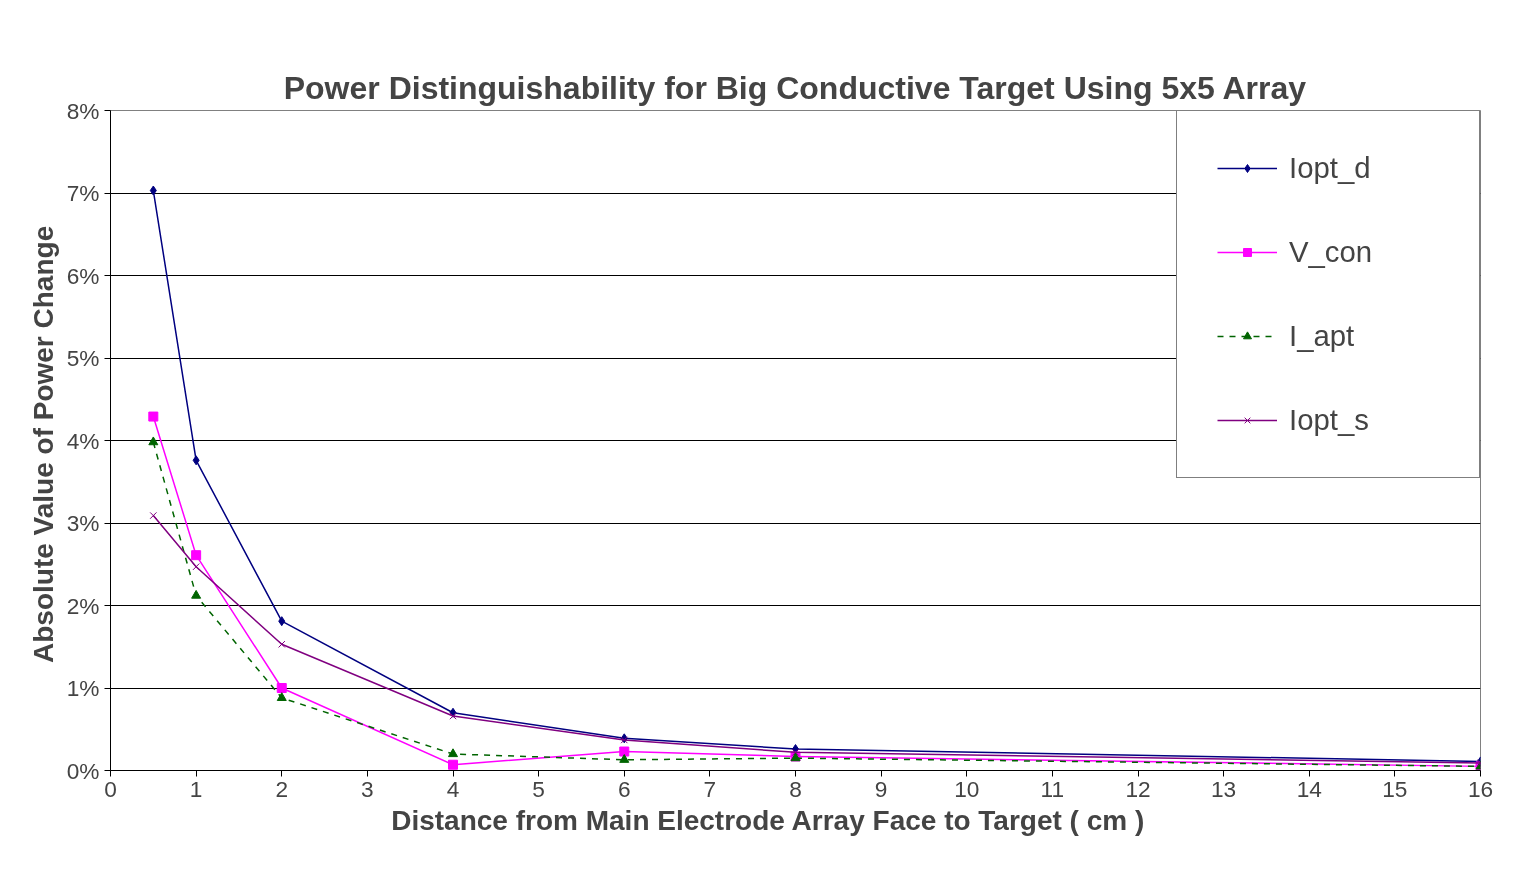 The image size is (1522, 895). Describe the element at coordinates (43, 444) in the screenshot. I see `y-axis-title: Absolute Value of Power Change` at that location.